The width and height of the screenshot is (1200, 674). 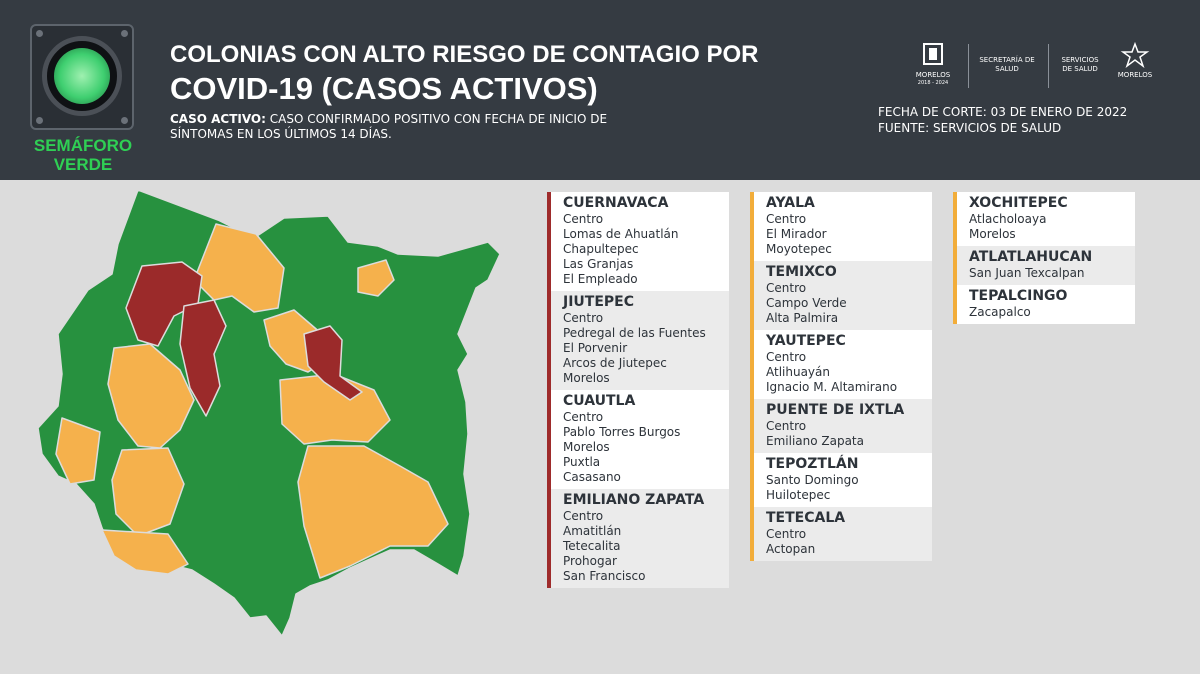 I want to click on municipio-block: PUENTE DE IXTLA Centro Emiliano Zapata, so click(x=841, y=426).